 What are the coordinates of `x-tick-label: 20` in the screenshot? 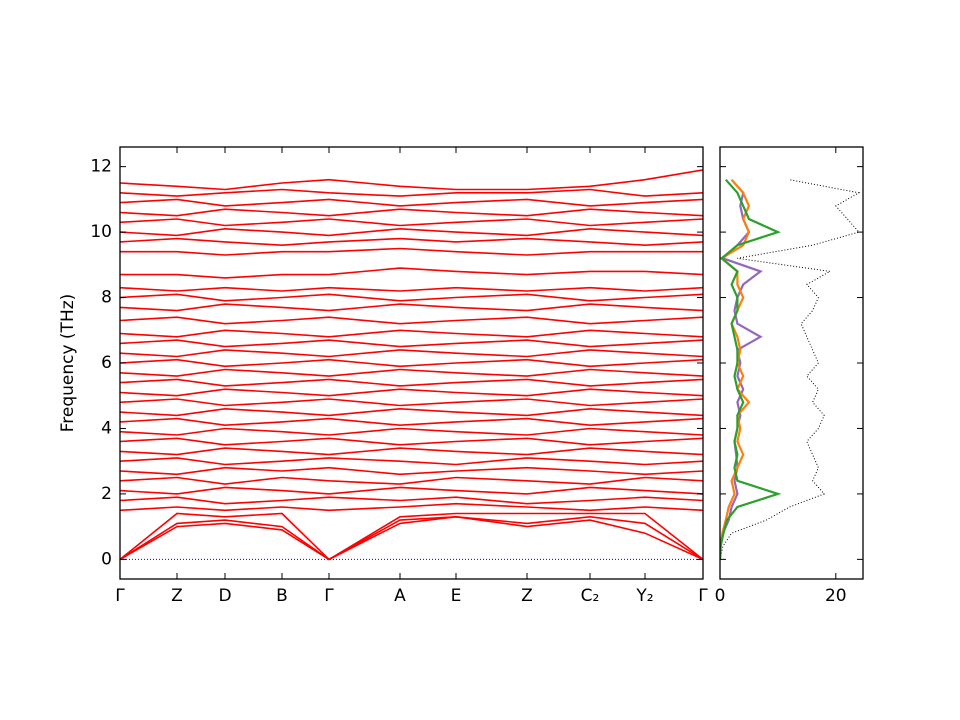 It's located at (836, 596).